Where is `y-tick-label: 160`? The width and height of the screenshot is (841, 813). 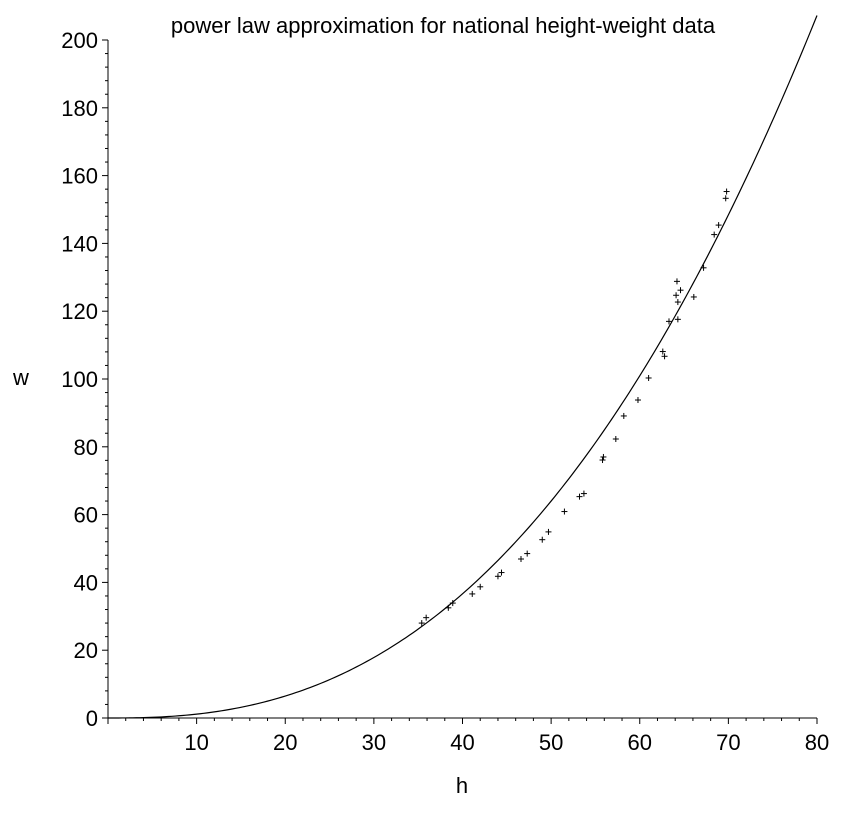
y-tick-label: 160 is located at coordinates (79, 176).